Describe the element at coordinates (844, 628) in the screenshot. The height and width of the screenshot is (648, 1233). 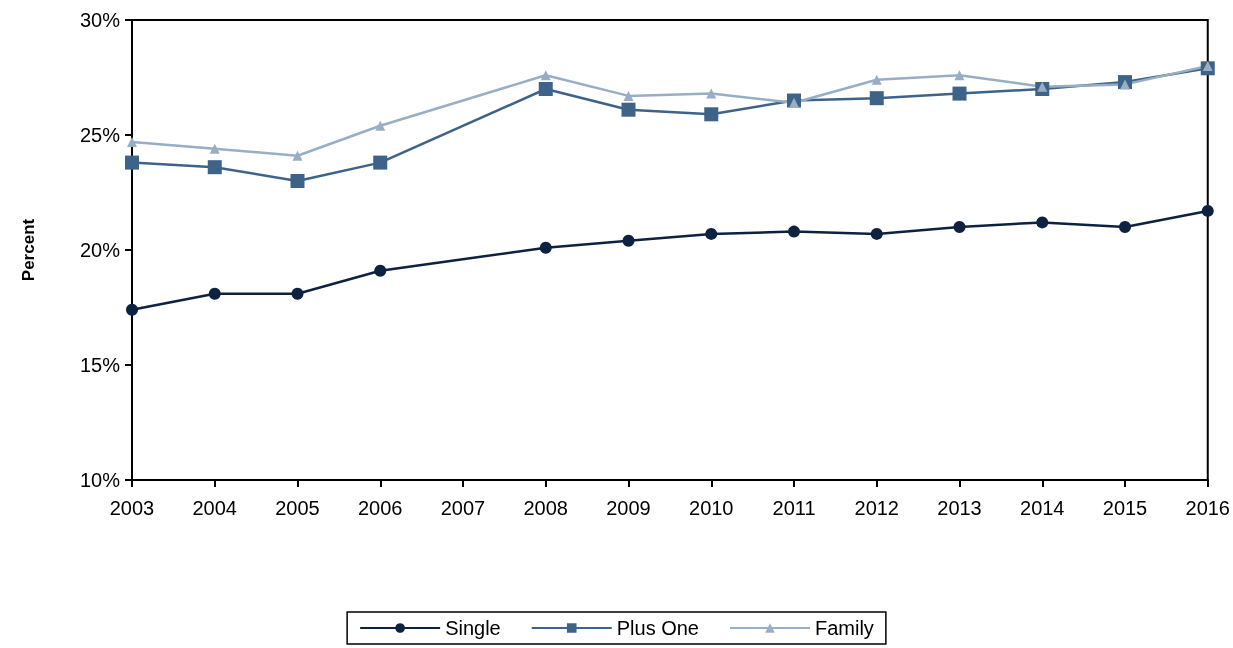
I see `legend-label: Family` at that location.